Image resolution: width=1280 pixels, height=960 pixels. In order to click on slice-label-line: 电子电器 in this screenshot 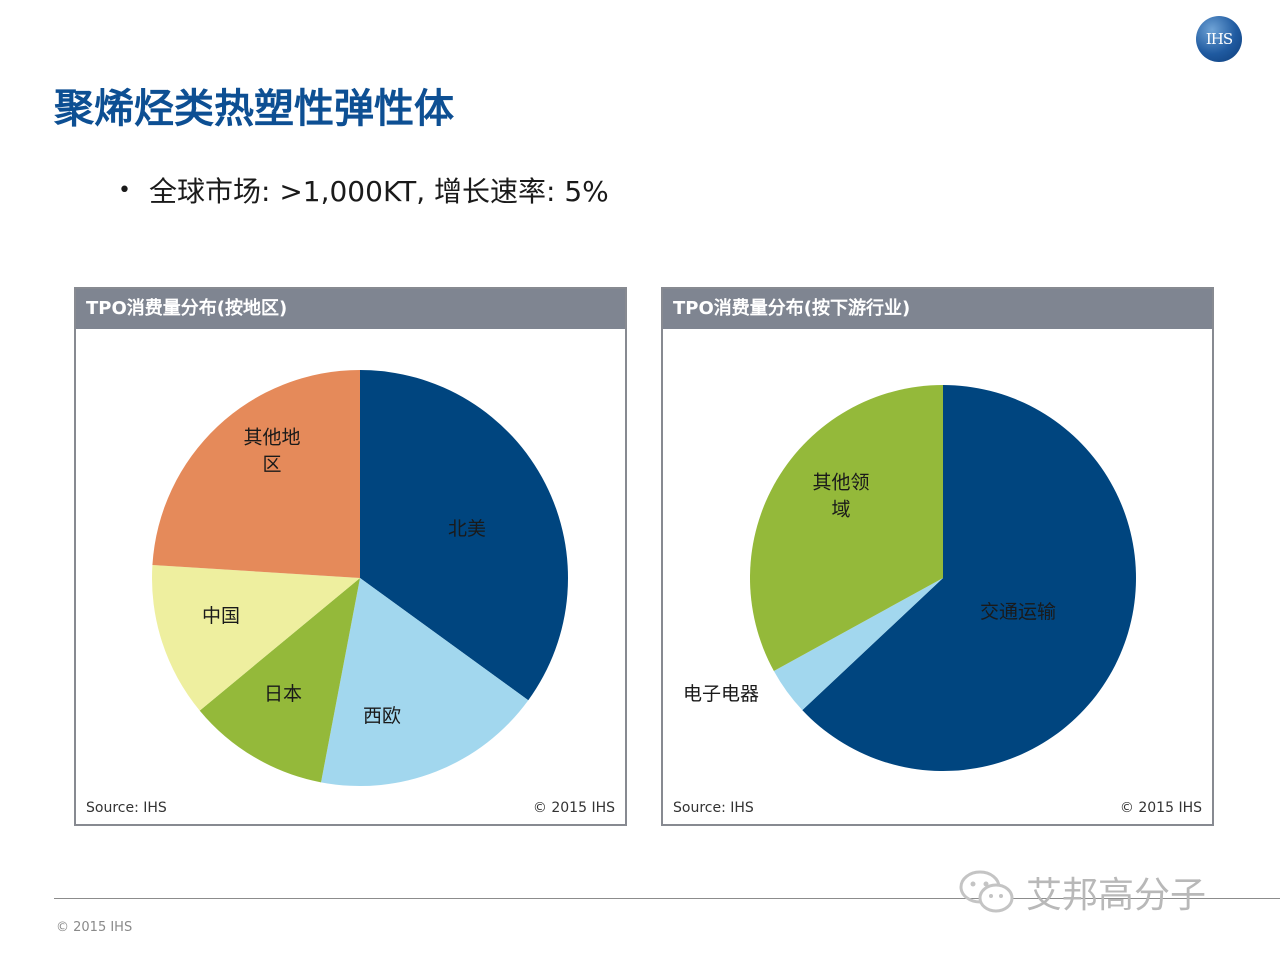, I will do `click(721, 694)`.